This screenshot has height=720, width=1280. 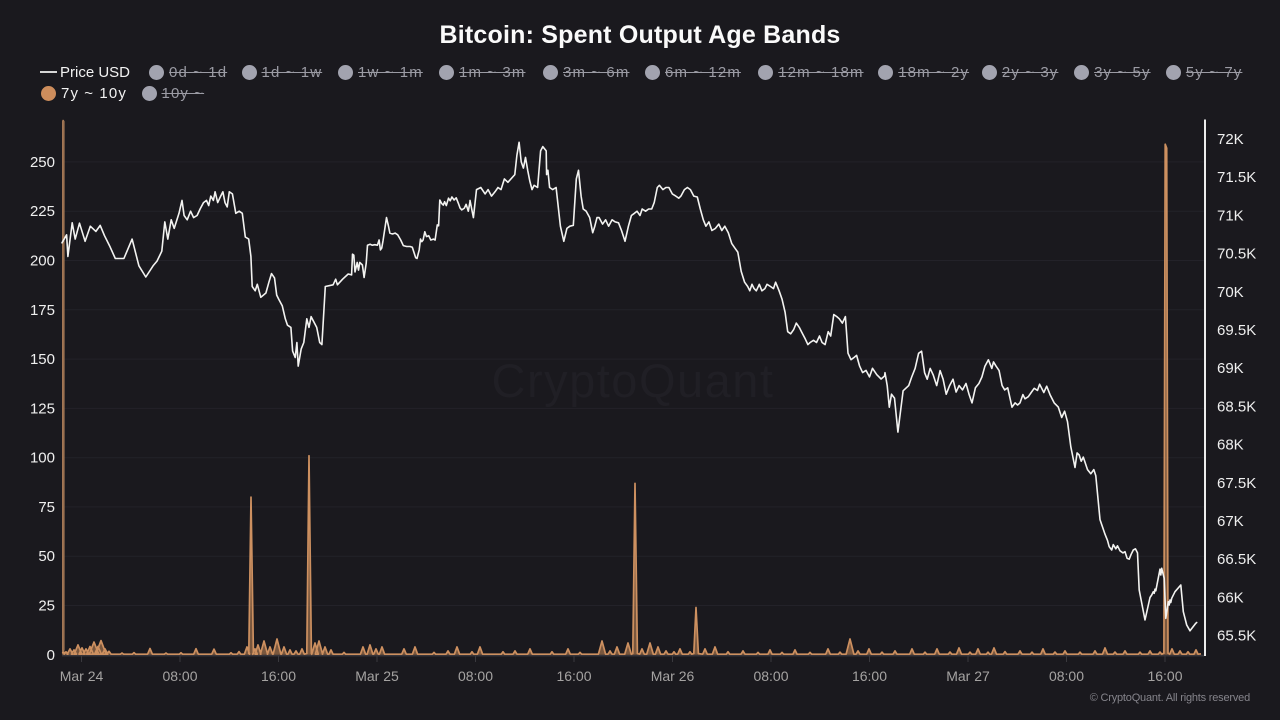 What do you see at coordinates (1236, 254) in the screenshot?
I see `svg-text: 70.5K` at bounding box center [1236, 254].